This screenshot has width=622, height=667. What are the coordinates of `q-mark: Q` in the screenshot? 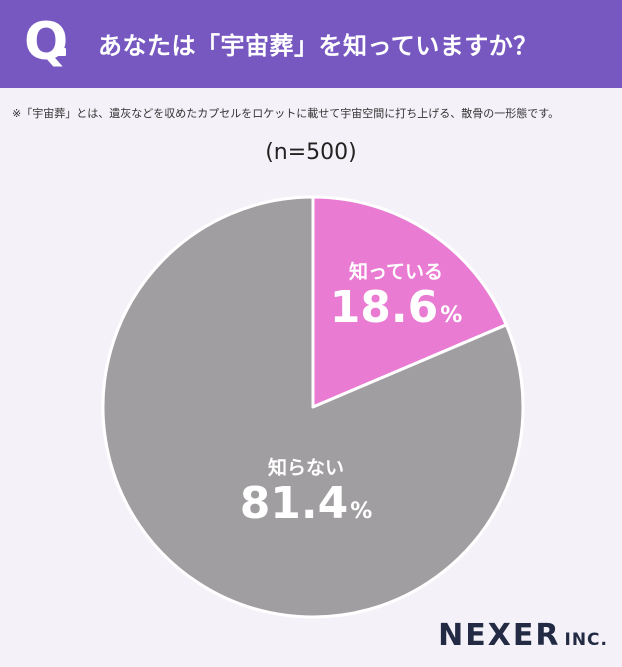 It's located at (46, 42).